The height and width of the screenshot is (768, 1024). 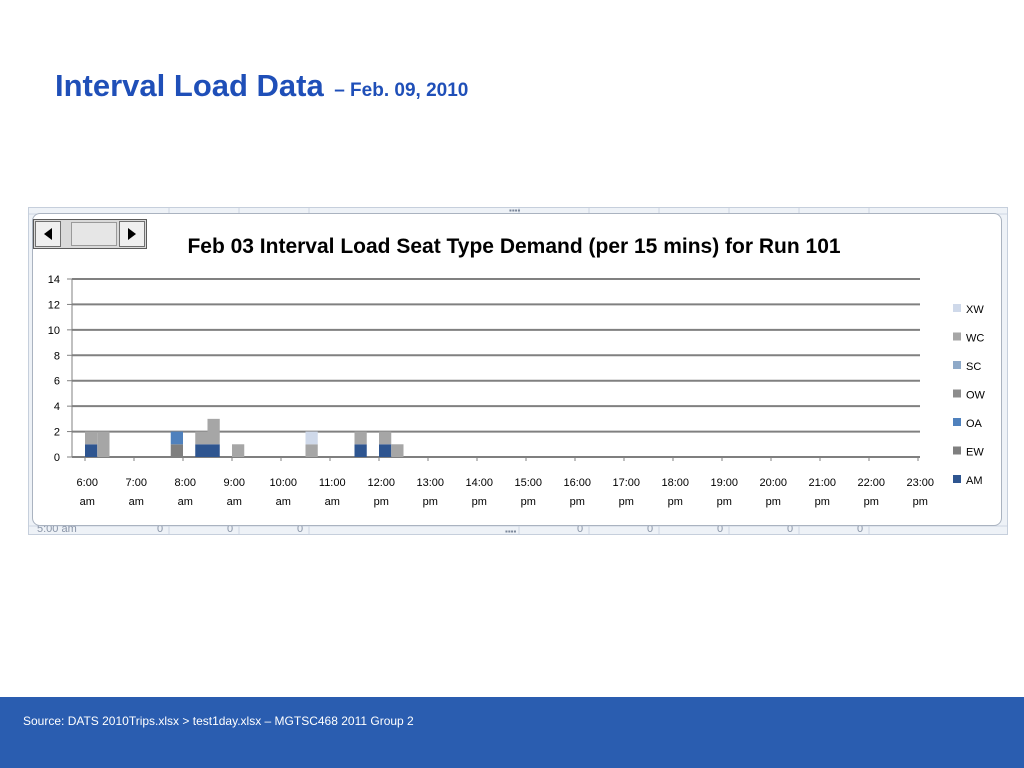 I want to click on x-tick-label: 20:00, so click(x=773, y=483).